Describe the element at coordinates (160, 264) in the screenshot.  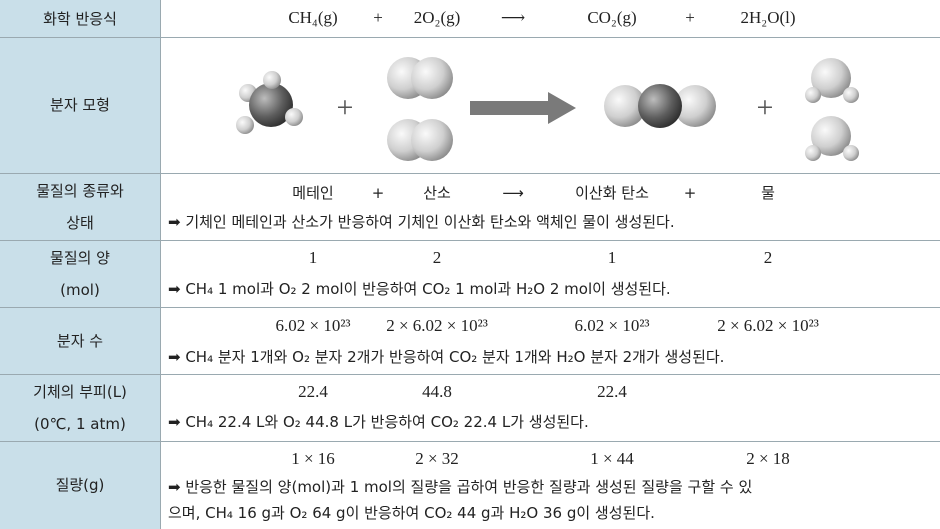
I see `divider` at that location.